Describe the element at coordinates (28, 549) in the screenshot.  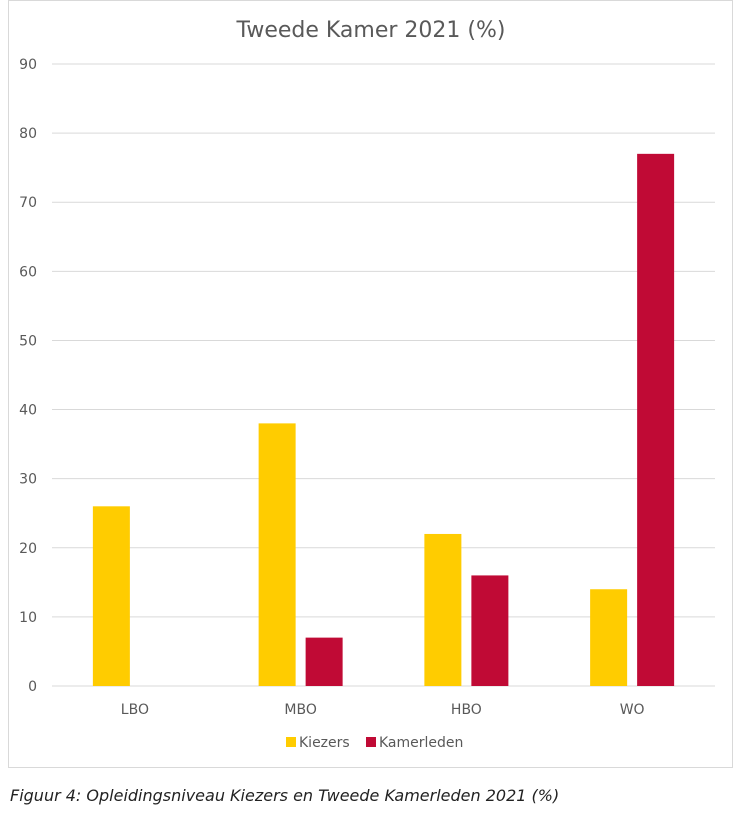
I see `y-tick-label: 20` at that location.